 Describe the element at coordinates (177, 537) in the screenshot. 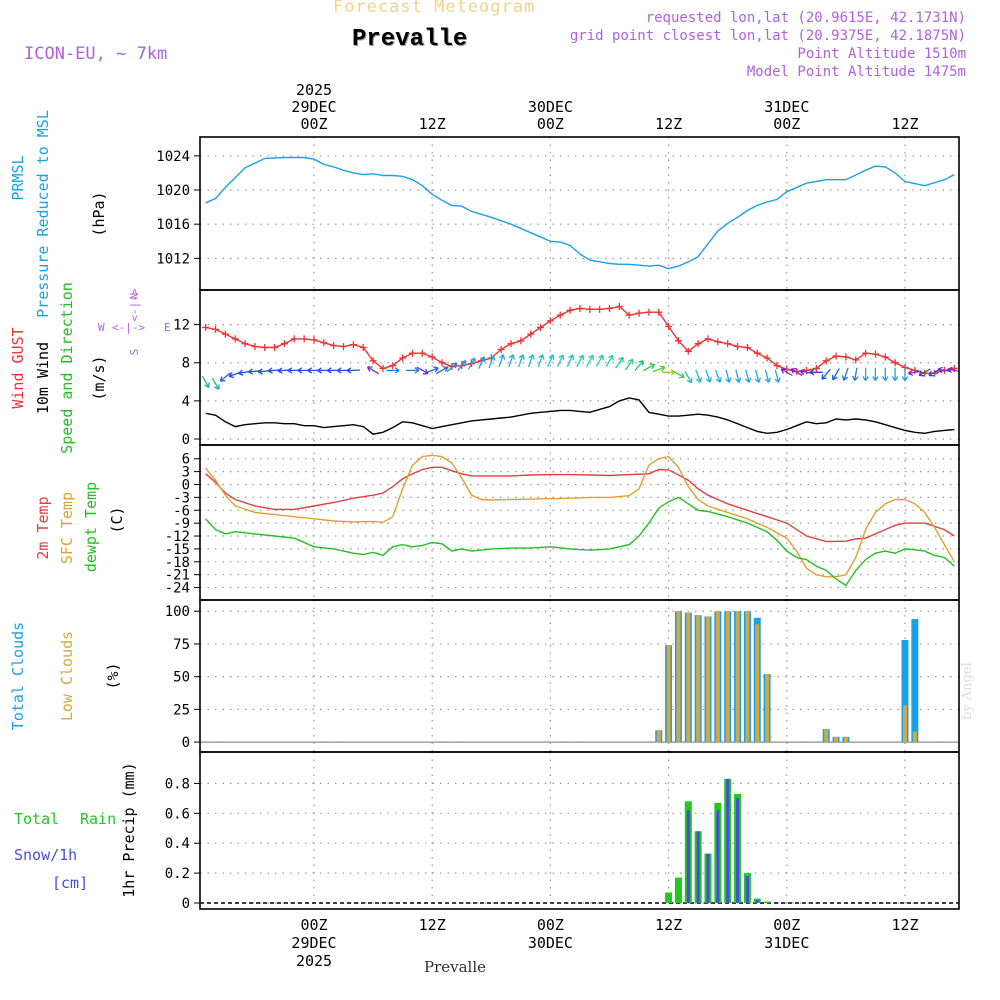

I see `y-tick-label: -12` at that location.